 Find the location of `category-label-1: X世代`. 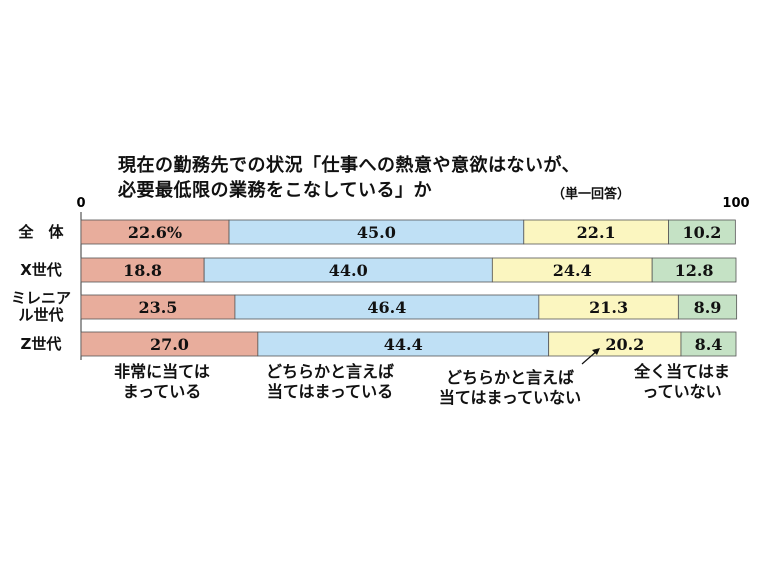

category-label-1: X世代 is located at coordinates (41, 269).